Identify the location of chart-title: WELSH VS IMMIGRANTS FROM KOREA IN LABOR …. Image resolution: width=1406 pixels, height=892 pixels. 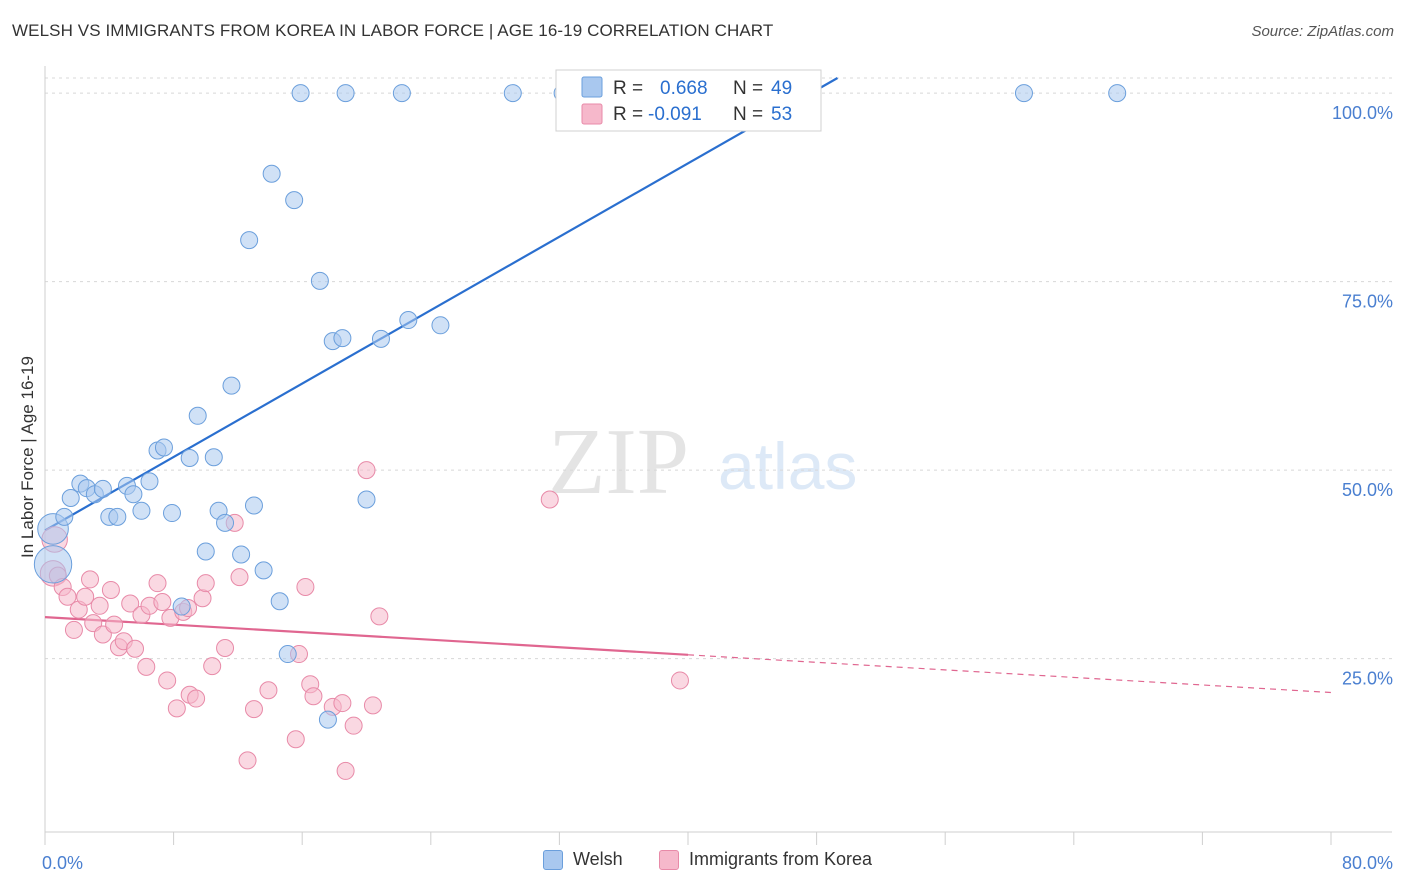
(393, 30).